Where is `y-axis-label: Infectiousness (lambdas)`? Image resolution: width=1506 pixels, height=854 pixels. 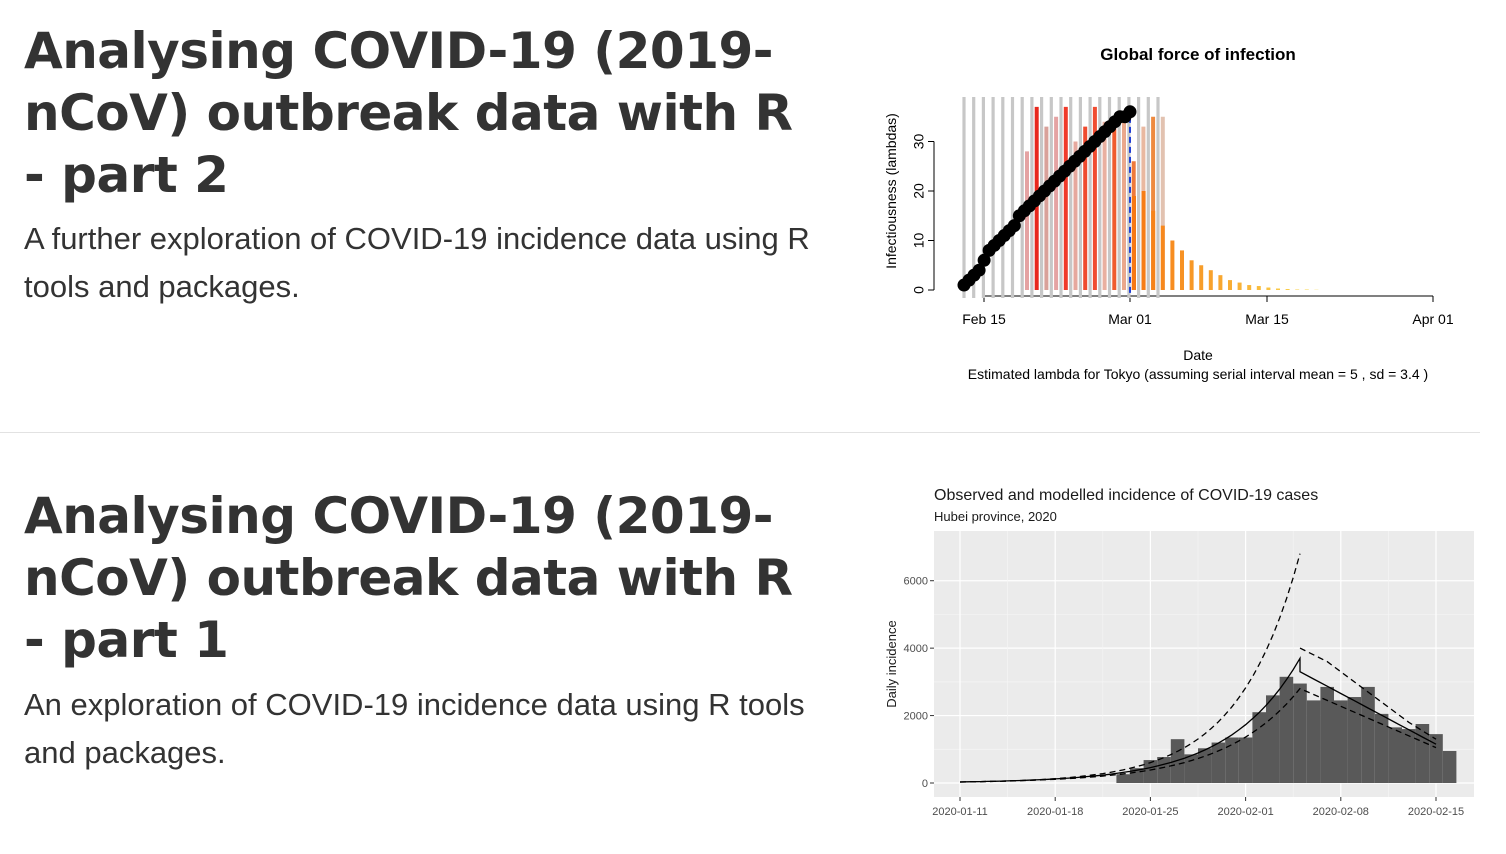 y-axis-label: Infectiousness (lambdas) is located at coordinates (891, 191).